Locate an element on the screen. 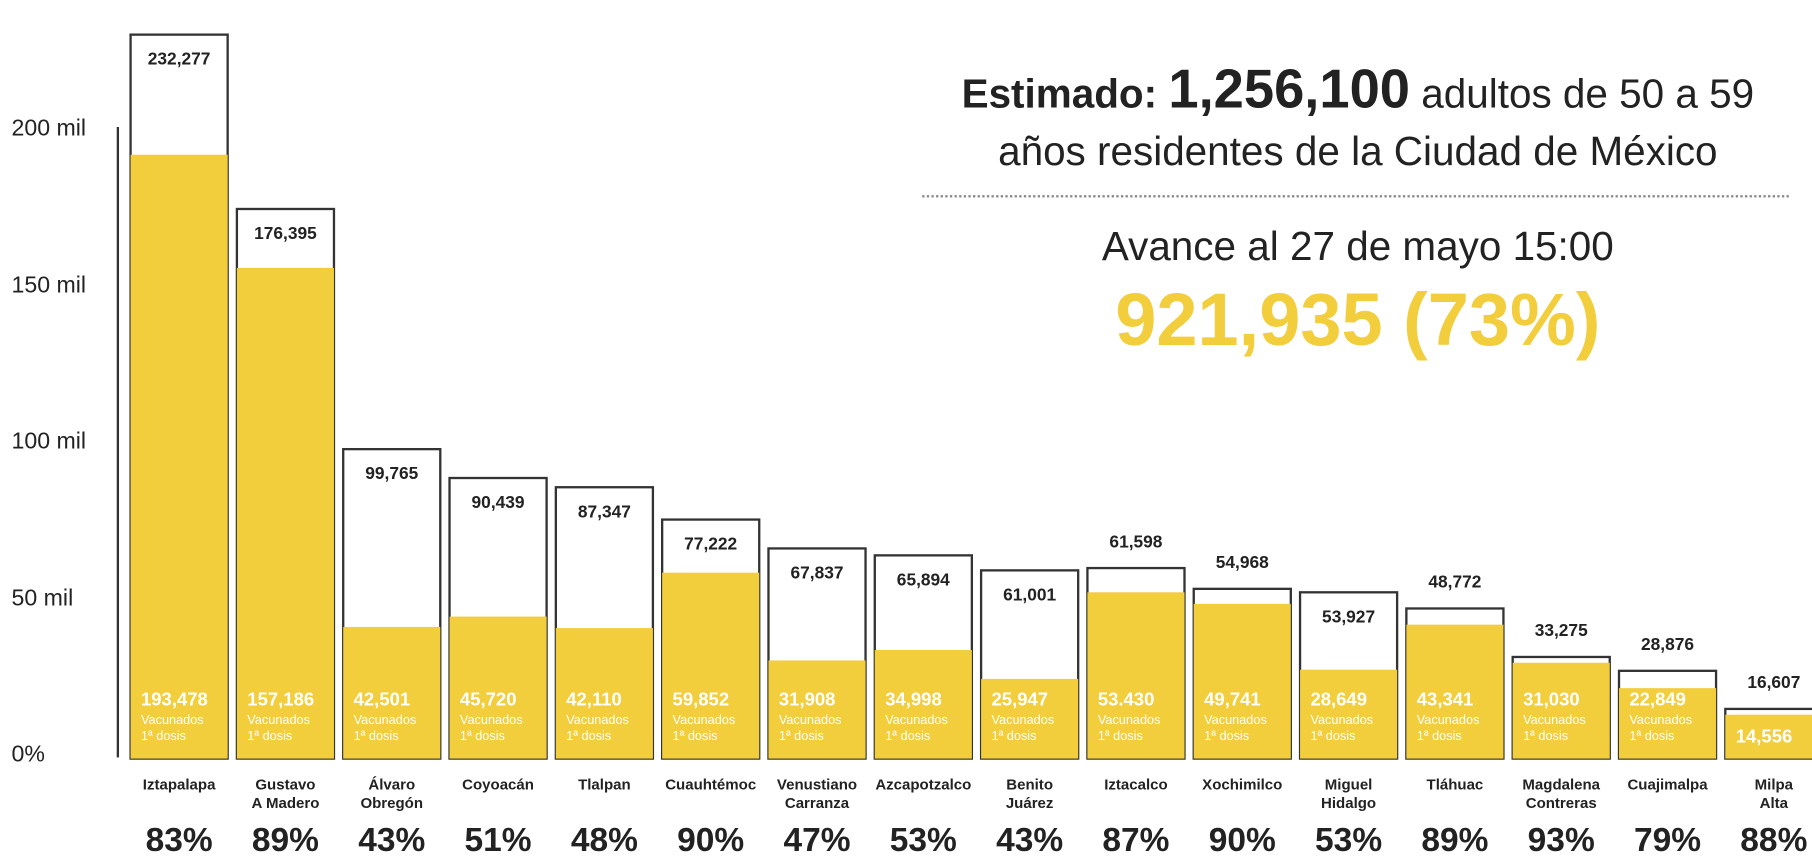 Image resolution: width=1812 pixels, height=860 pixels. vaccinated-label: 193,478 is located at coordinates (174, 700).